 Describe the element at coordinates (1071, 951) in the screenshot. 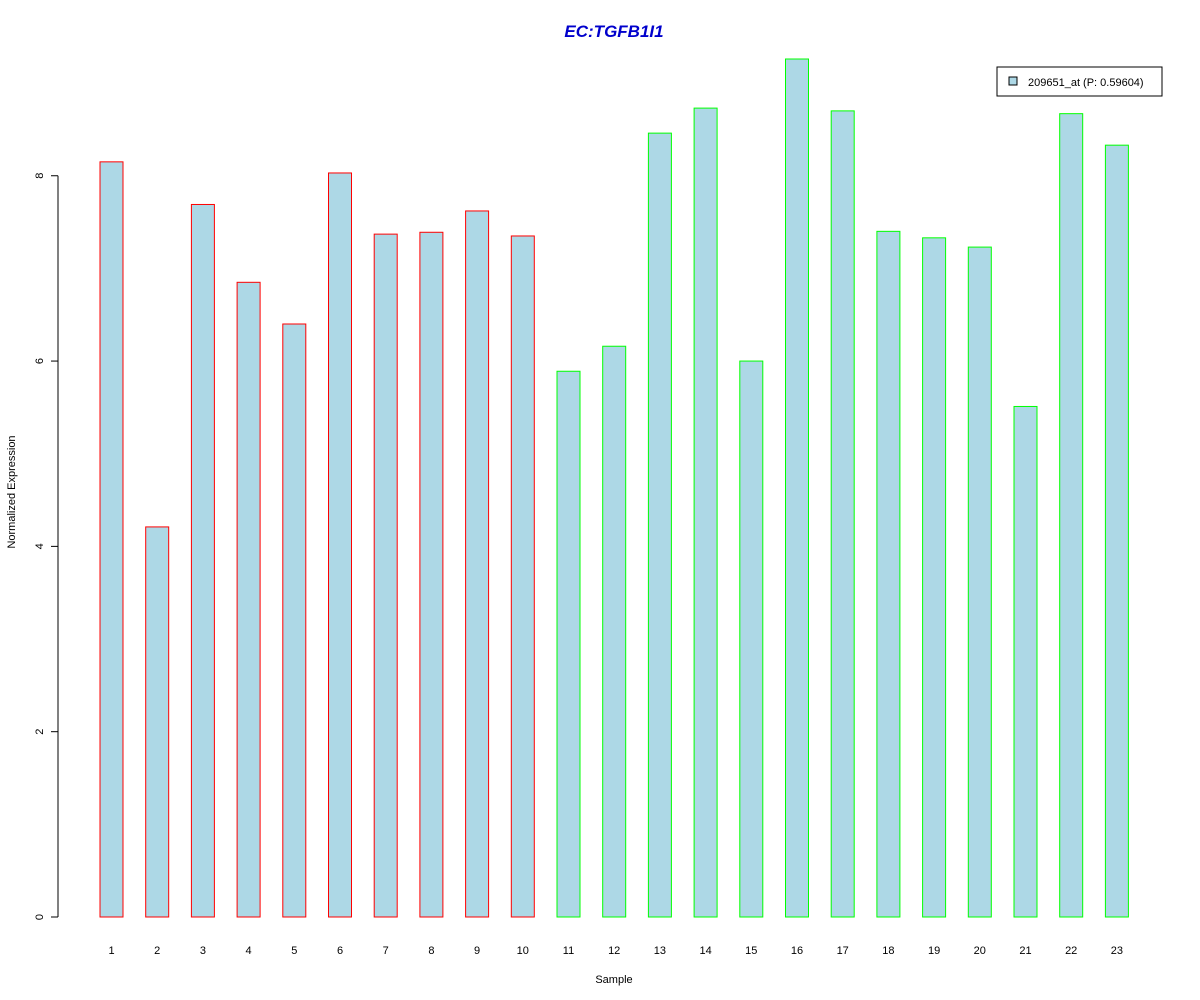

I see `x-tick-label: 22` at that location.